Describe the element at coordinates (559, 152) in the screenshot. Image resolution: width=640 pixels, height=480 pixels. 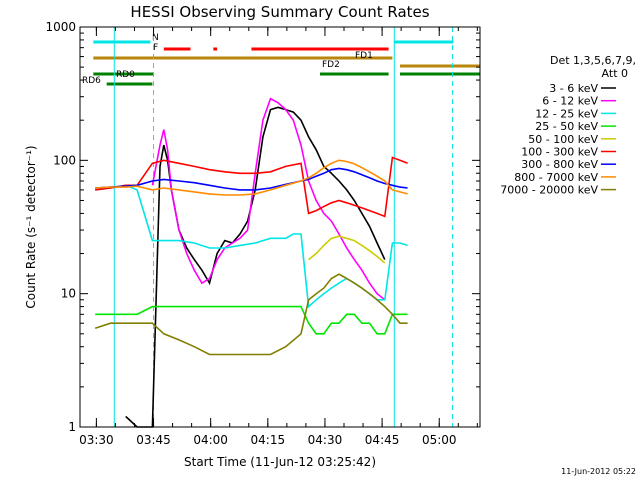
I see `legend-entry-label: 100 - 300 keV` at that location.